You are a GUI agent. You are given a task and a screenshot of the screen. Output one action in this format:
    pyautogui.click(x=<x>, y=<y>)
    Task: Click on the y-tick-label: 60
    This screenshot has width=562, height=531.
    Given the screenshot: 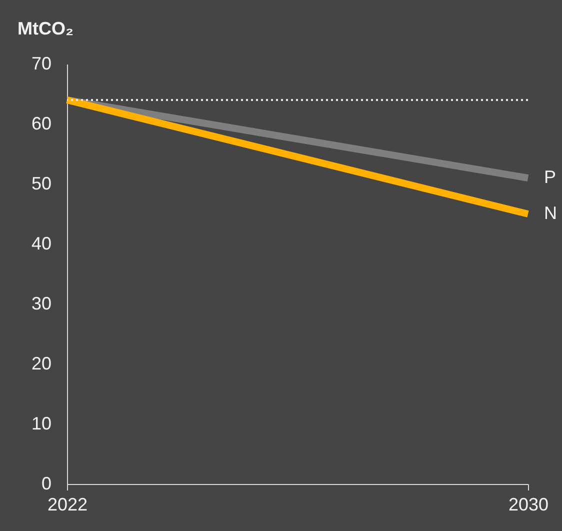 What is the action you would take?
    pyautogui.click(x=41, y=124)
    